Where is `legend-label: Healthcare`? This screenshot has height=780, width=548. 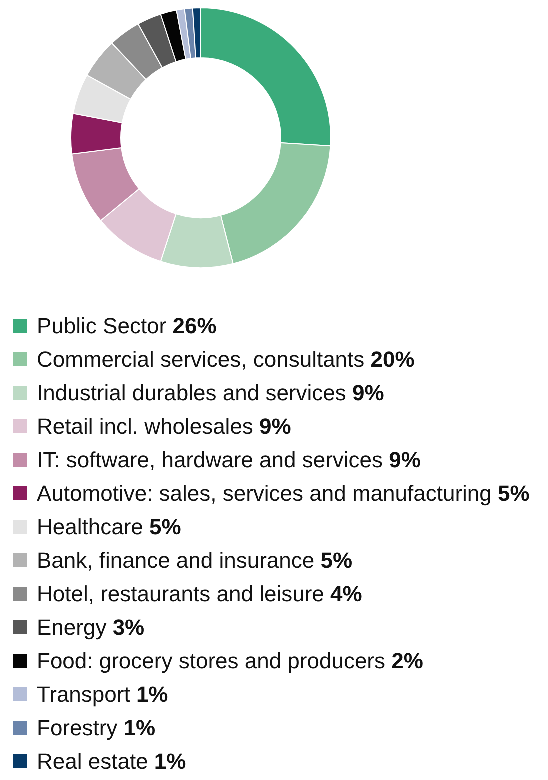
legend-label: Healthcare is located at coordinates (93, 527).